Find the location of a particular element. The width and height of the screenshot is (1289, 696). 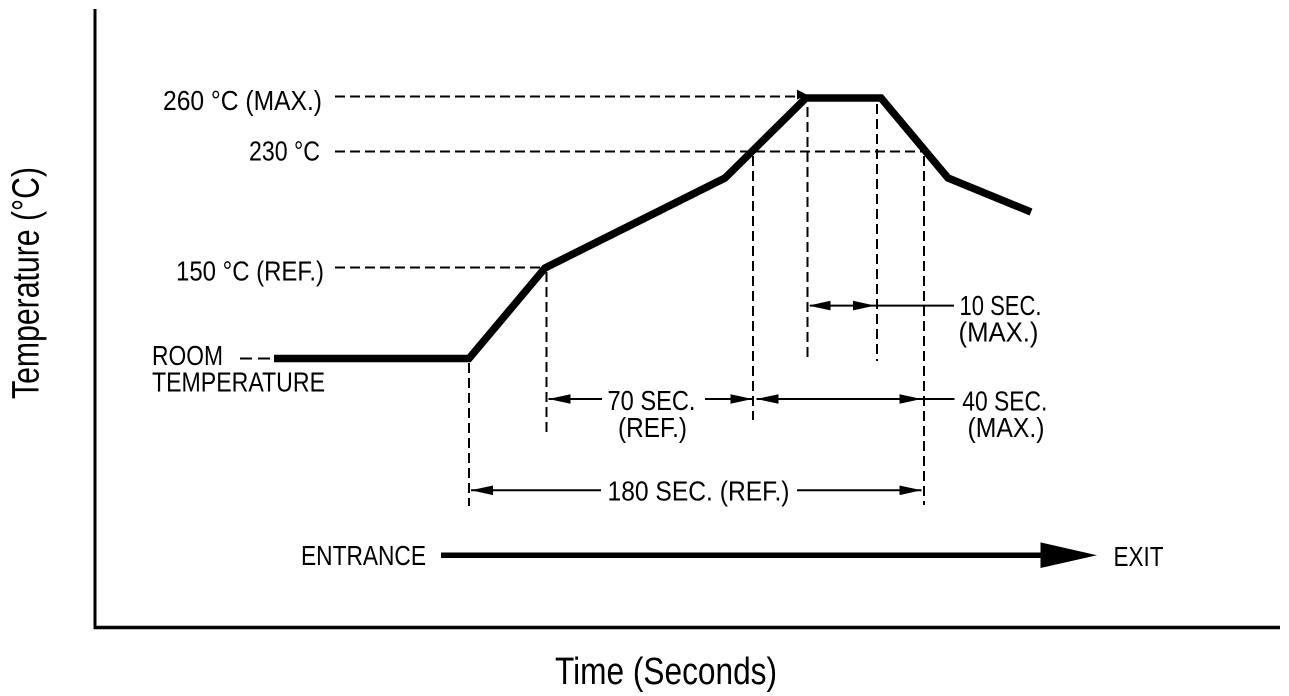

svg-text: 70 SEC. is located at coordinates (652, 400).